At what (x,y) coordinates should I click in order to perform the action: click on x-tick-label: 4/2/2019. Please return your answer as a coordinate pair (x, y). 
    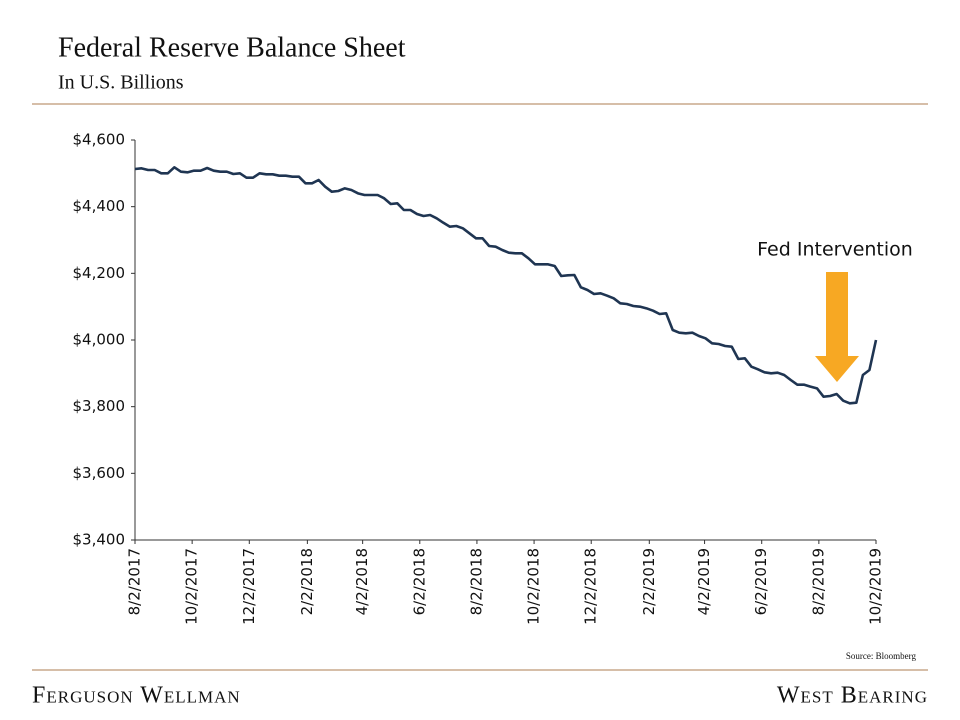
    Looking at the image, I should click on (704, 581).